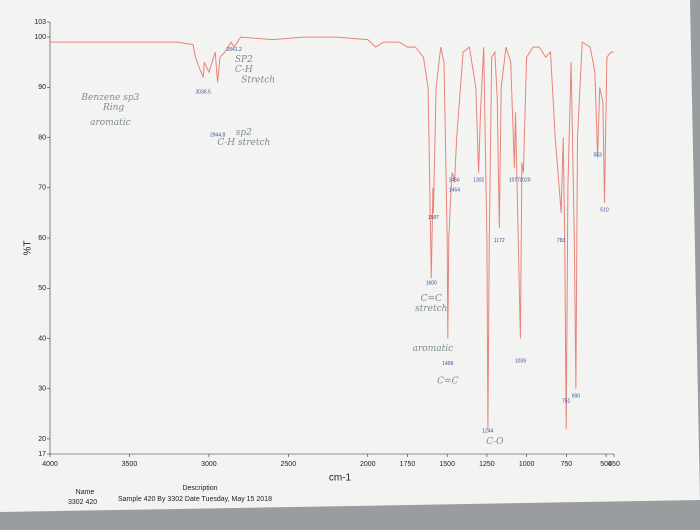  Describe the element at coordinates (447, 364) in the screenshot. I see `annotation: 1496` at that location.